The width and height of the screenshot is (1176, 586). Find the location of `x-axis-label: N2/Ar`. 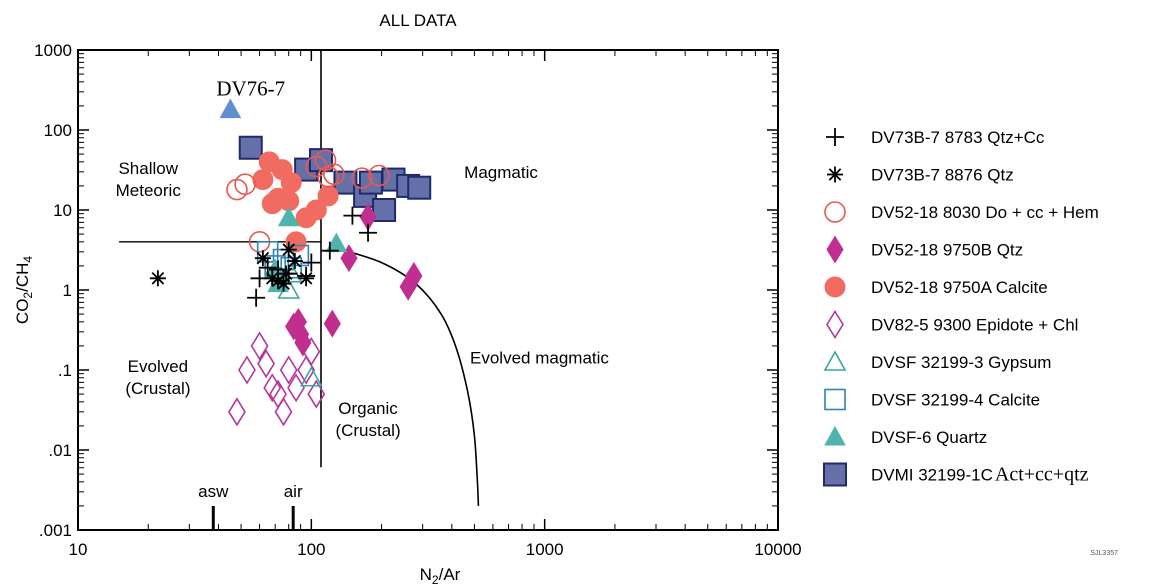

x-axis-label: N2/Ar is located at coordinates (440, 575).